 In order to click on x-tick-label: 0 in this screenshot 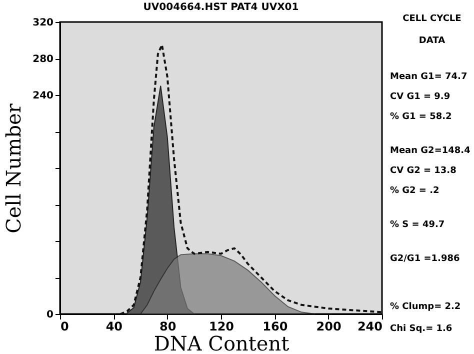, I will do `click(64, 327)`.